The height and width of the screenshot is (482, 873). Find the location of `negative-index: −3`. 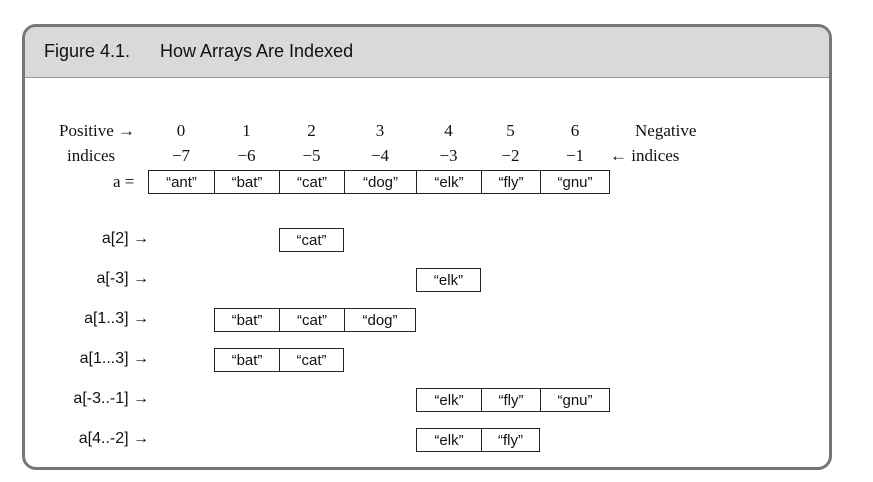

negative-index: −3 is located at coordinates (448, 155).